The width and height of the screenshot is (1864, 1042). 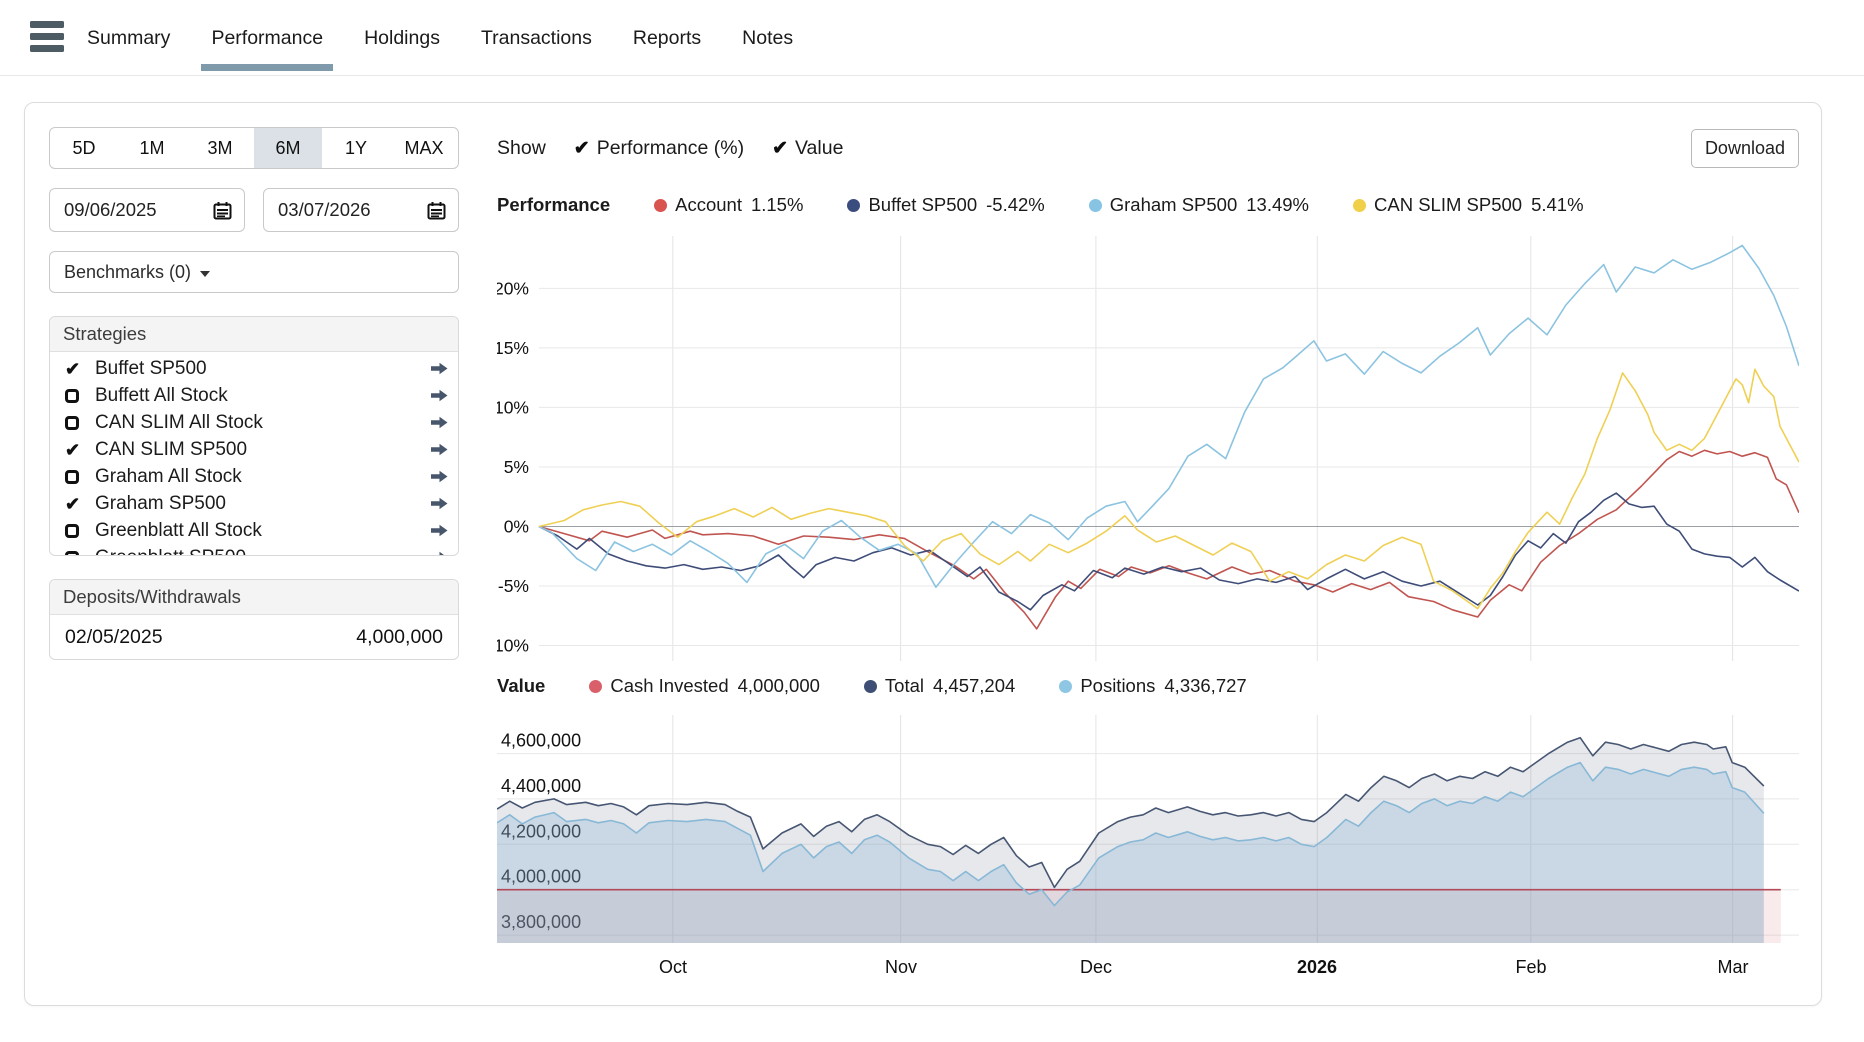 I want to click on strategy-row: ✔ CAN SLIM SP500, so click(x=254, y=449).